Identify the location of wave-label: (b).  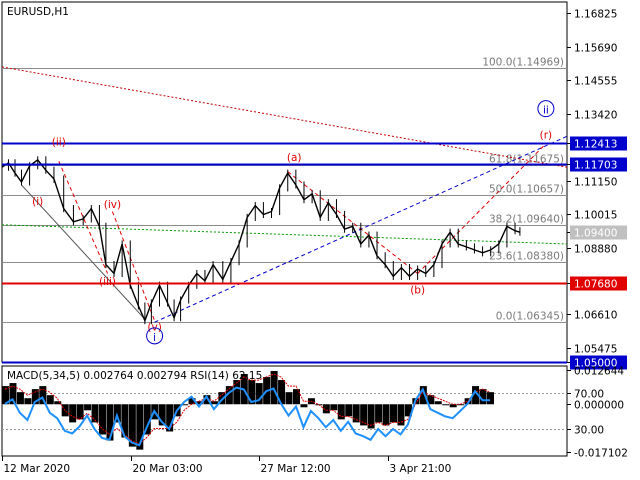
(417, 291).